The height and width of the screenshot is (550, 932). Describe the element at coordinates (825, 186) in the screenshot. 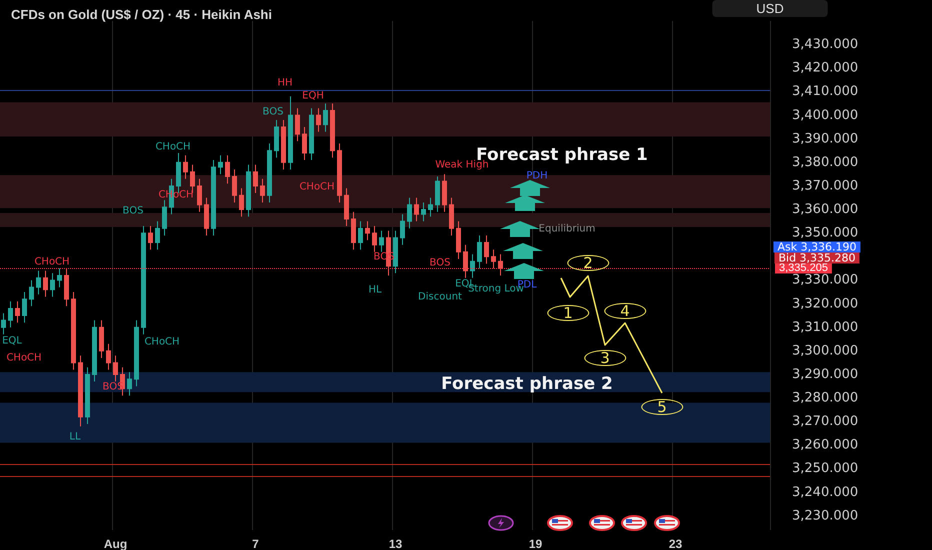

I see `y-tick-label: 3,370.000` at that location.